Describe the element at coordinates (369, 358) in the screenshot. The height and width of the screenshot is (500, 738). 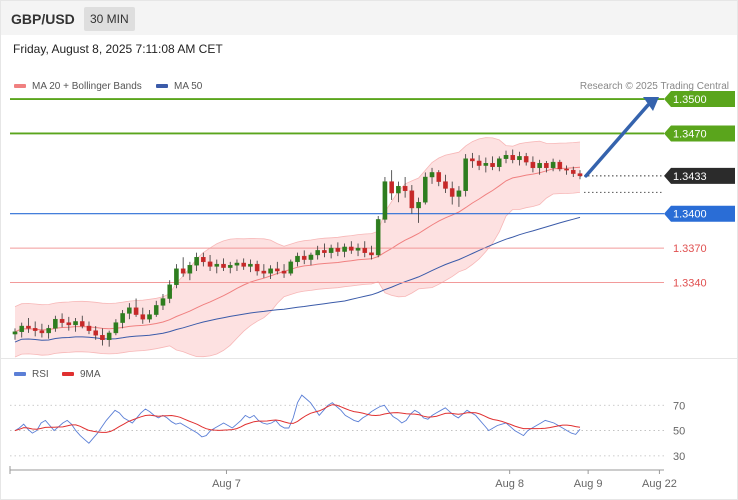
I see `panel-separator` at that location.